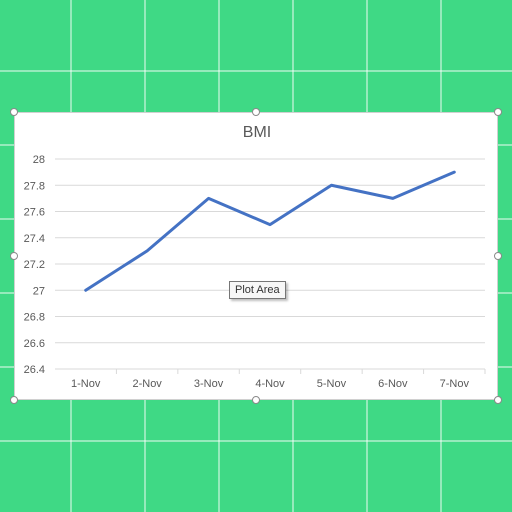 This screenshot has width=512, height=512. Describe the element at coordinates (14, 112) in the screenshot. I see `resize-handle-top-left` at that location.